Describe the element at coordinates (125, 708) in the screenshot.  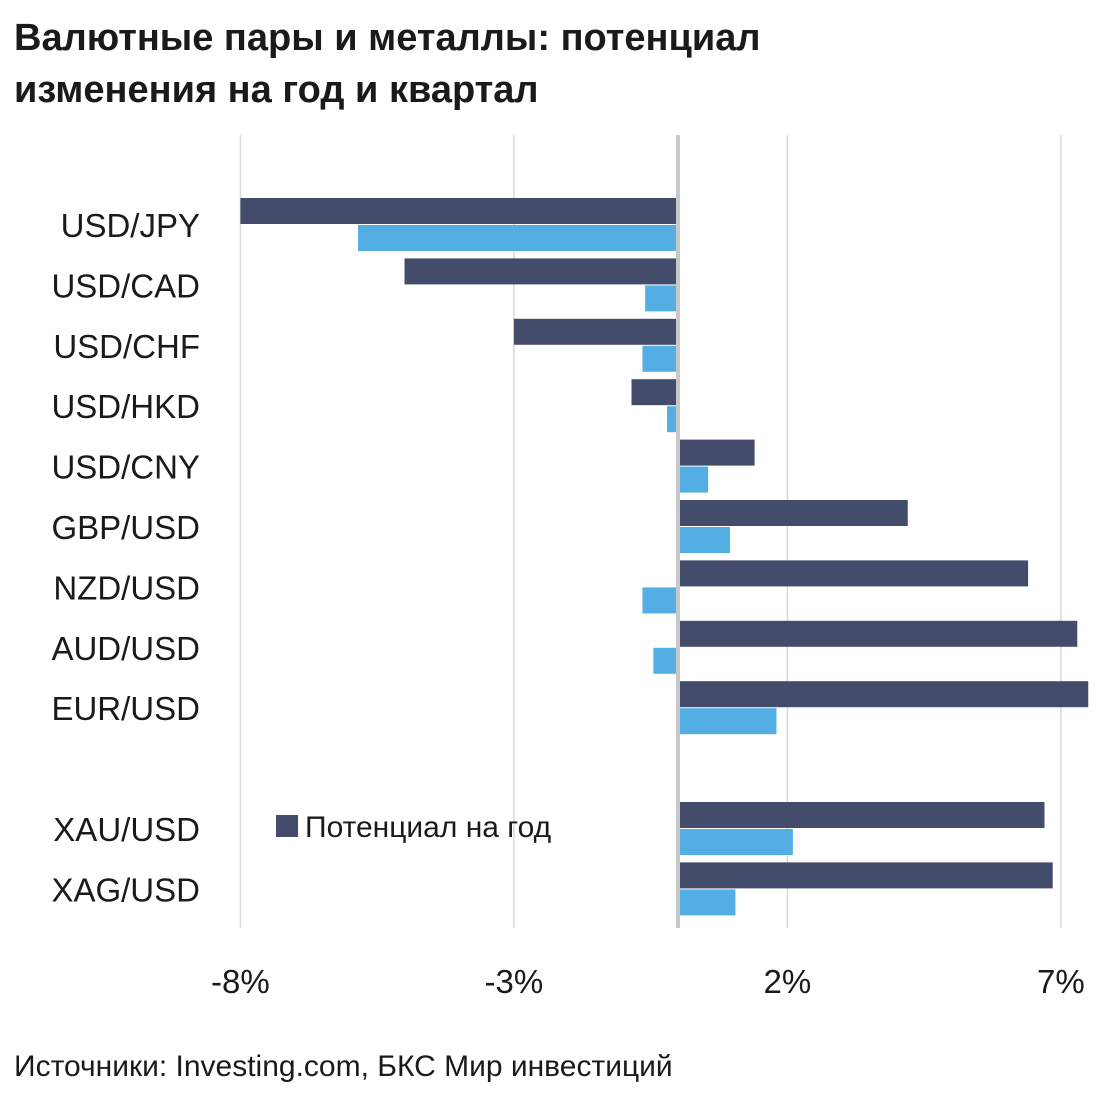
I see `category-label: EUR/USD` at that location.